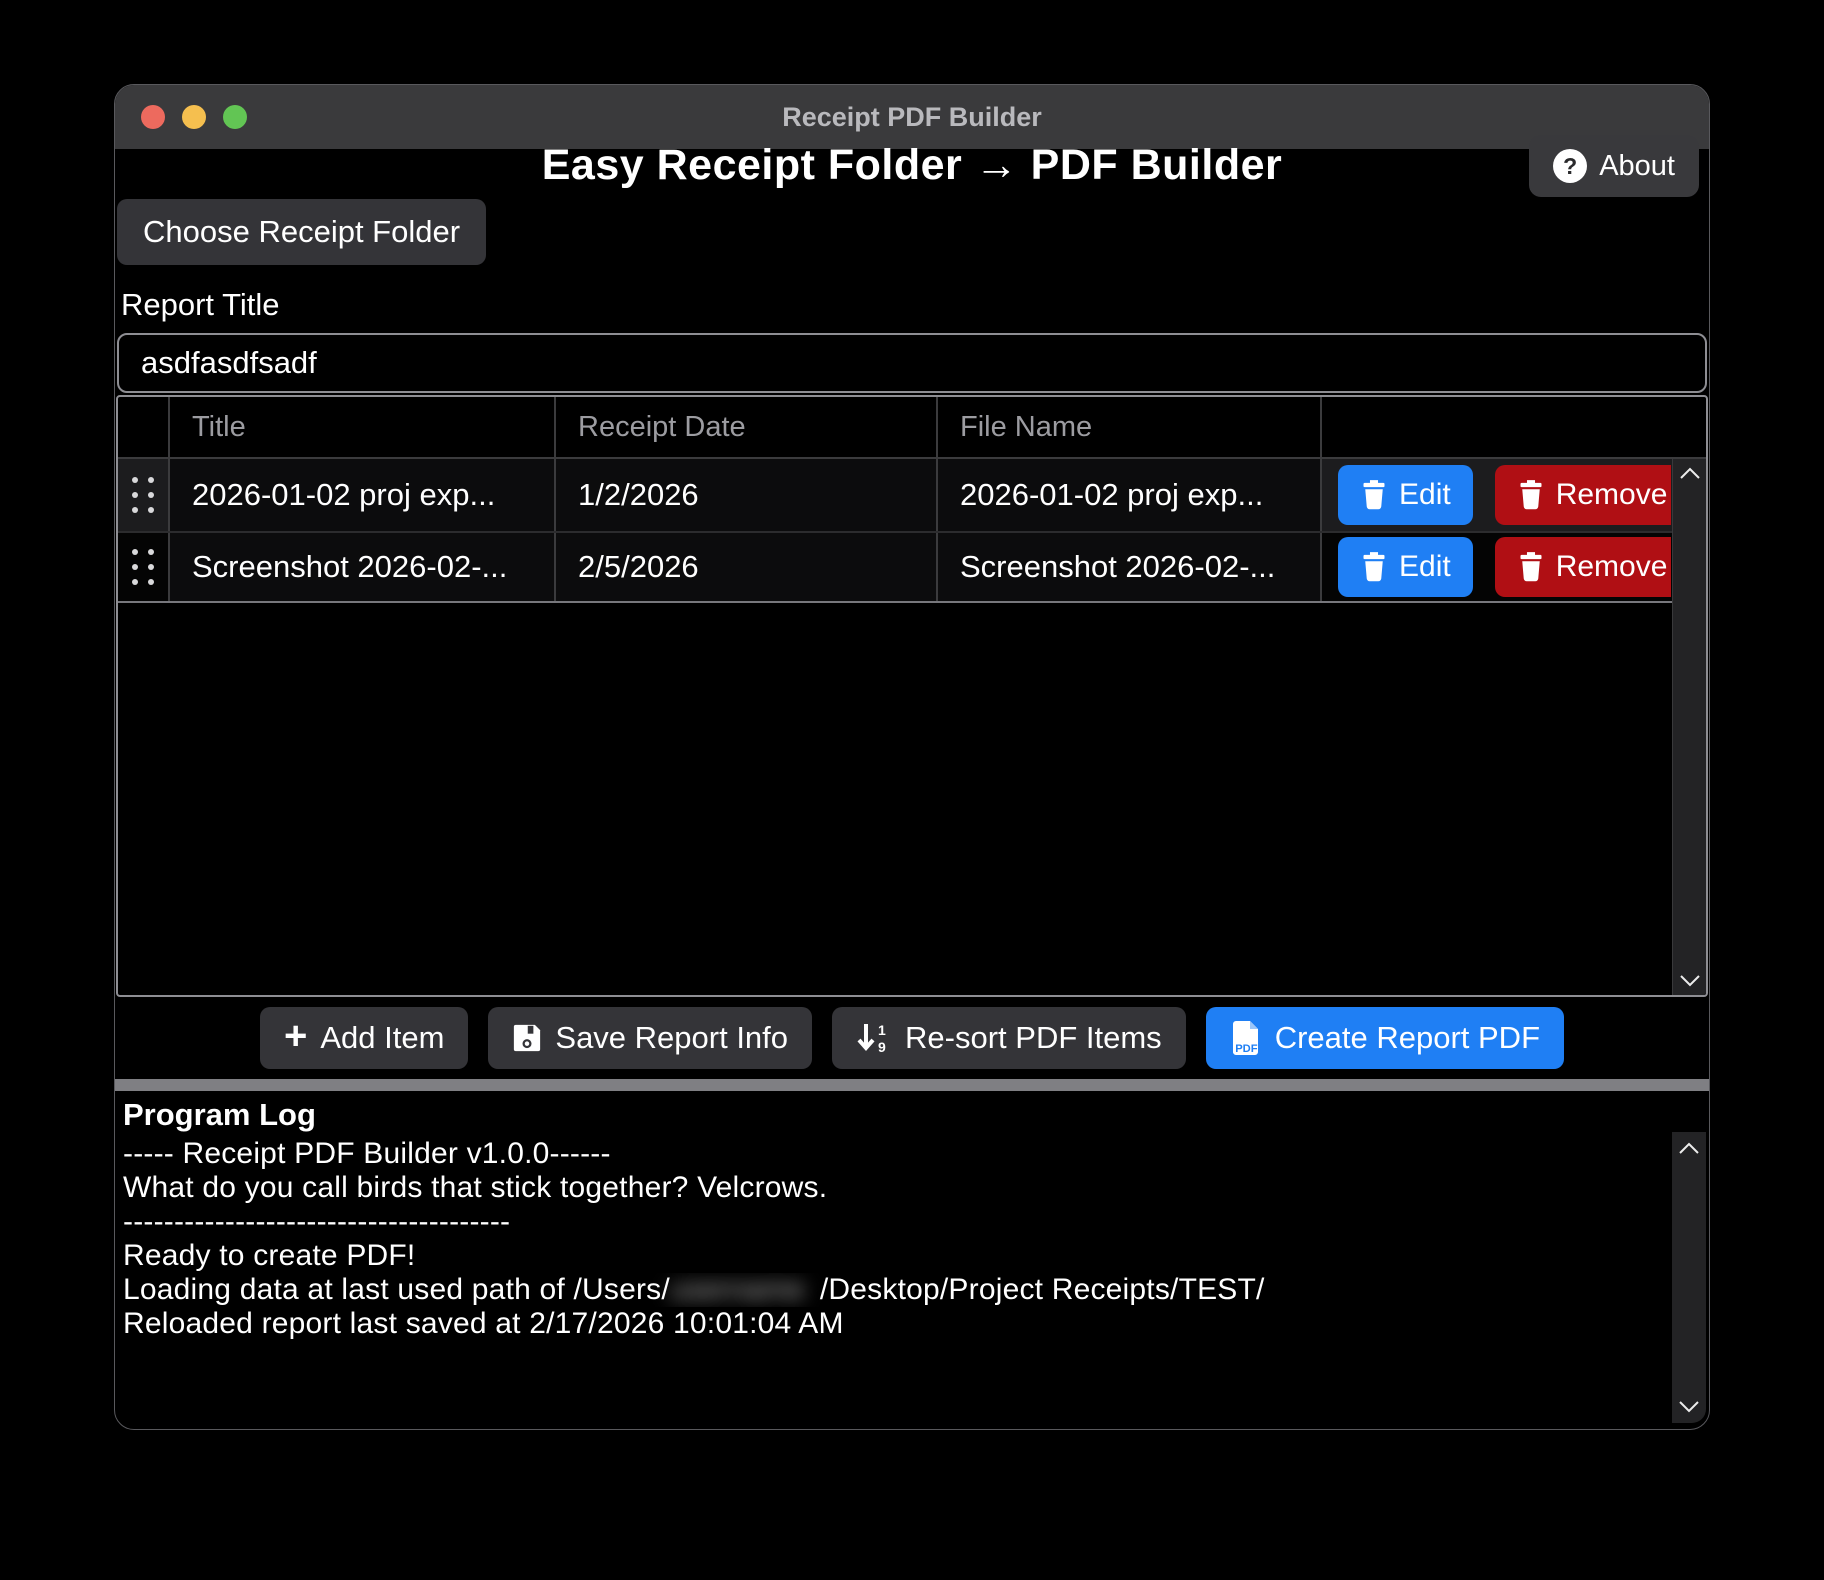  What do you see at coordinates (747, 567) in the screenshot?
I see `row-date-cell: 2/5/2026` at bounding box center [747, 567].